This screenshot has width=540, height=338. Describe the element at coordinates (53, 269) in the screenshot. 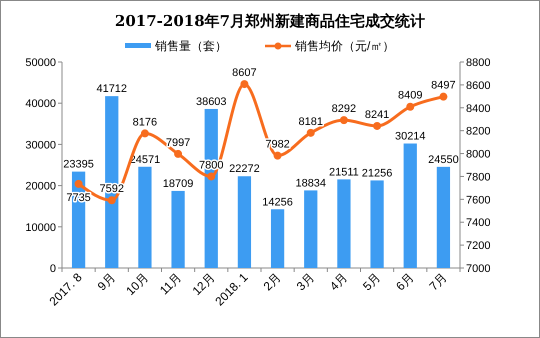

I see `y-tick-label: 0` at that location.